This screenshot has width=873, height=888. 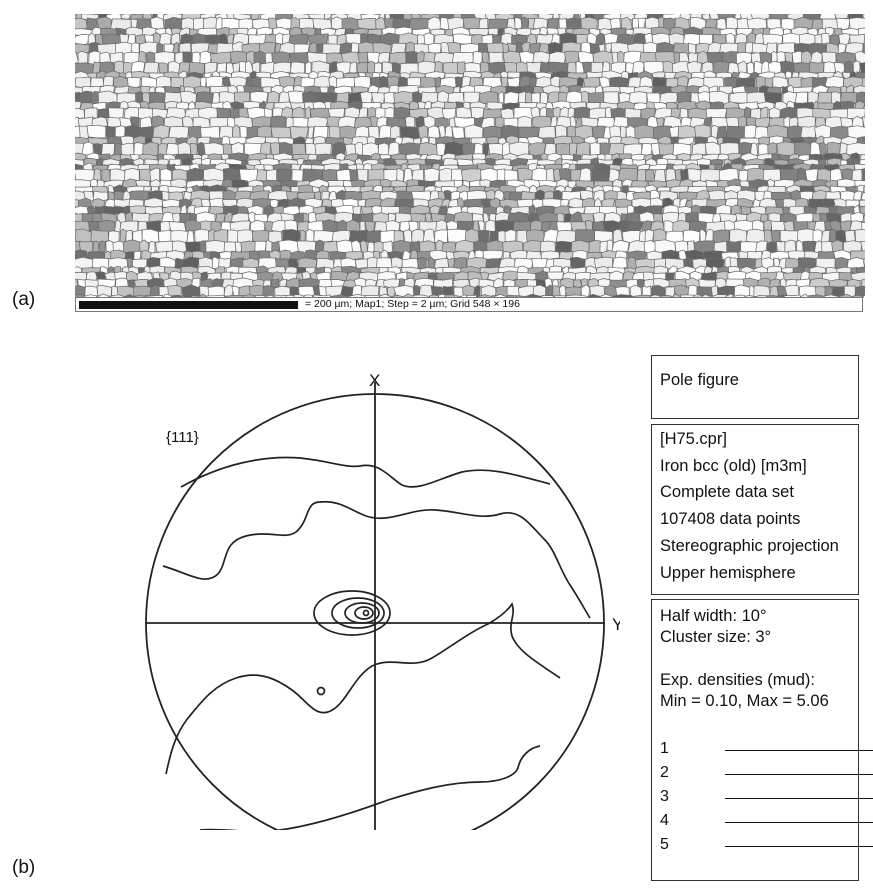 What do you see at coordinates (693, 439) in the screenshot?
I see `info-line-file: [H75.cpr]` at bounding box center [693, 439].